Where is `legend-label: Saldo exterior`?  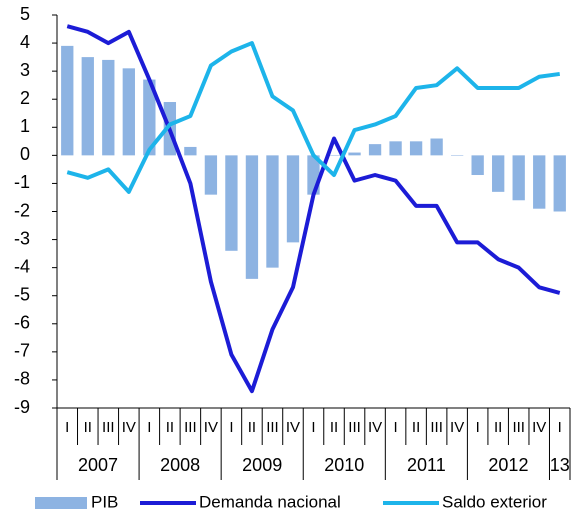 legend-label: Saldo exterior is located at coordinates (494, 501).